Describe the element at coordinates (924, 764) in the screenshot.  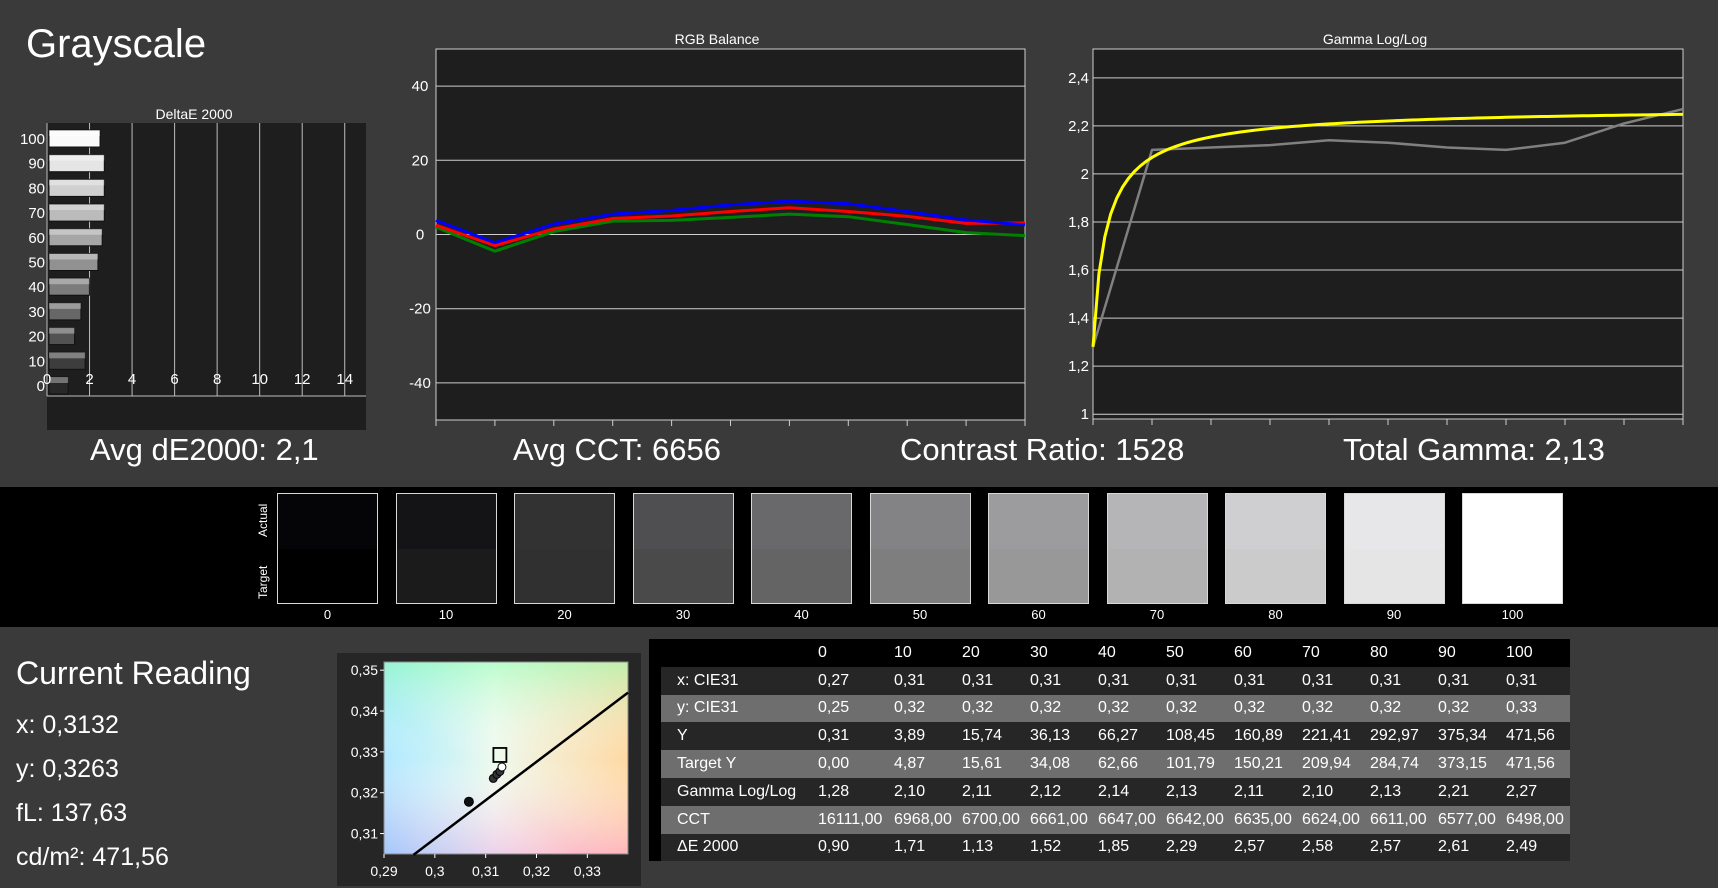
I see `table-cell: 4,87` at that location.